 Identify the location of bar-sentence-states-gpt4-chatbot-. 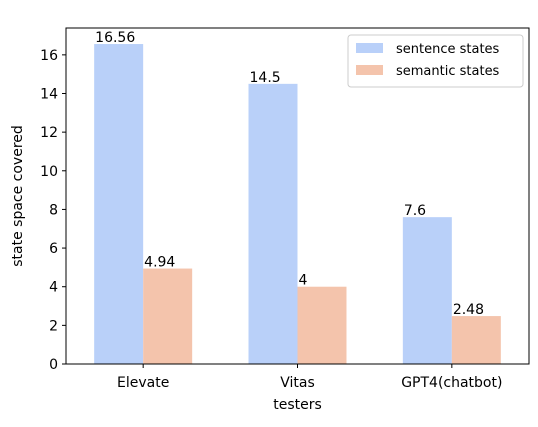
(427, 290).